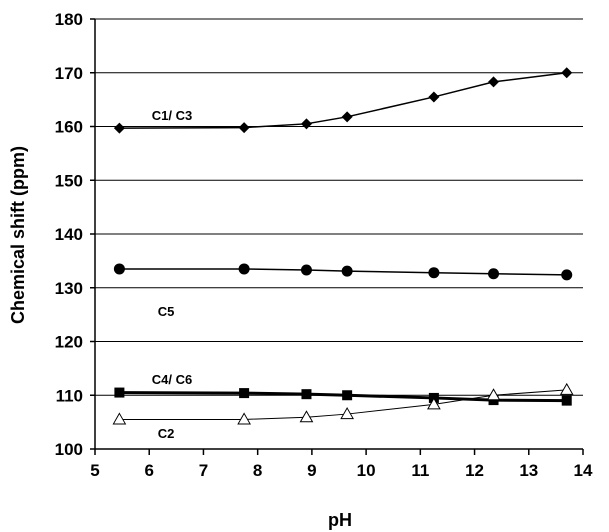 The width and height of the screenshot is (609, 532). Describe the element at coordinates (340, 520) in the screenshot. I see `x-axis-title: pH` at that location.